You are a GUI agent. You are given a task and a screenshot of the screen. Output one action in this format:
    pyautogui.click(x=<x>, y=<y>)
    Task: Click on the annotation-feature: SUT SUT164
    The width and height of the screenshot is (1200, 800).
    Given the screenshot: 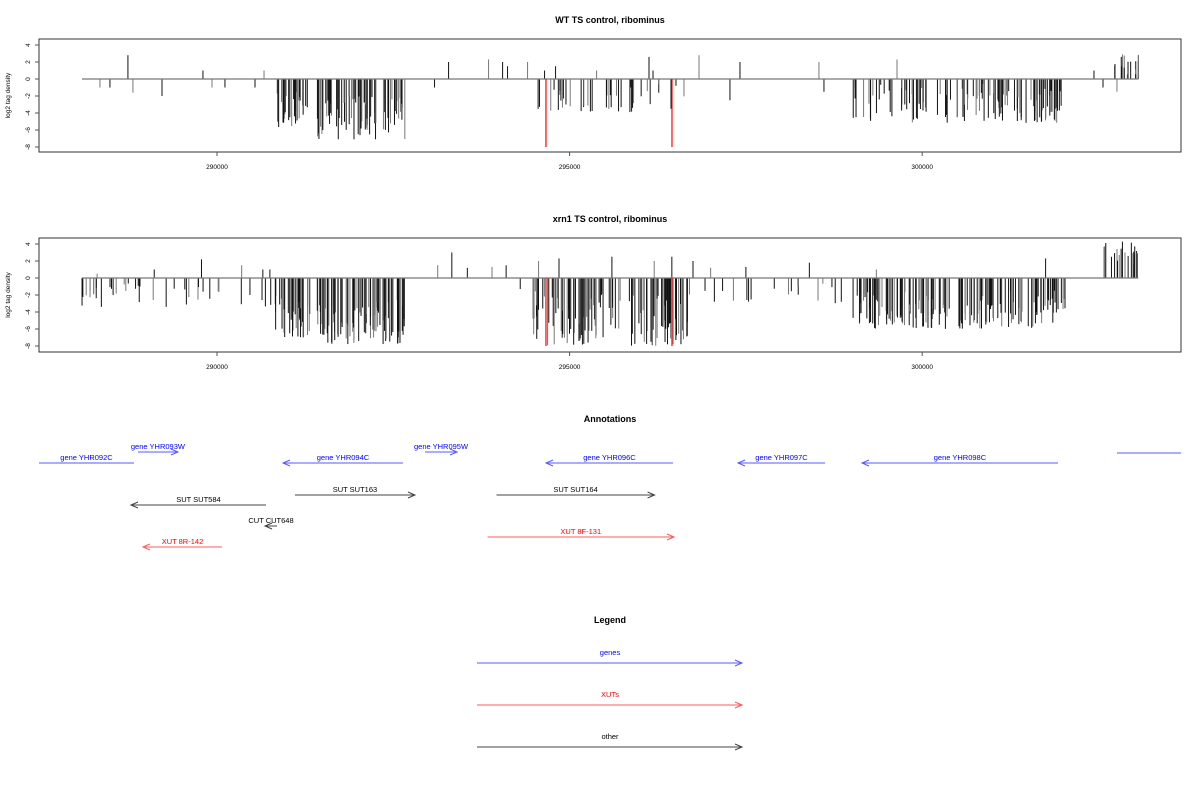 What is the action you would take?
    pyautogui.click(x=576, y=492)
    